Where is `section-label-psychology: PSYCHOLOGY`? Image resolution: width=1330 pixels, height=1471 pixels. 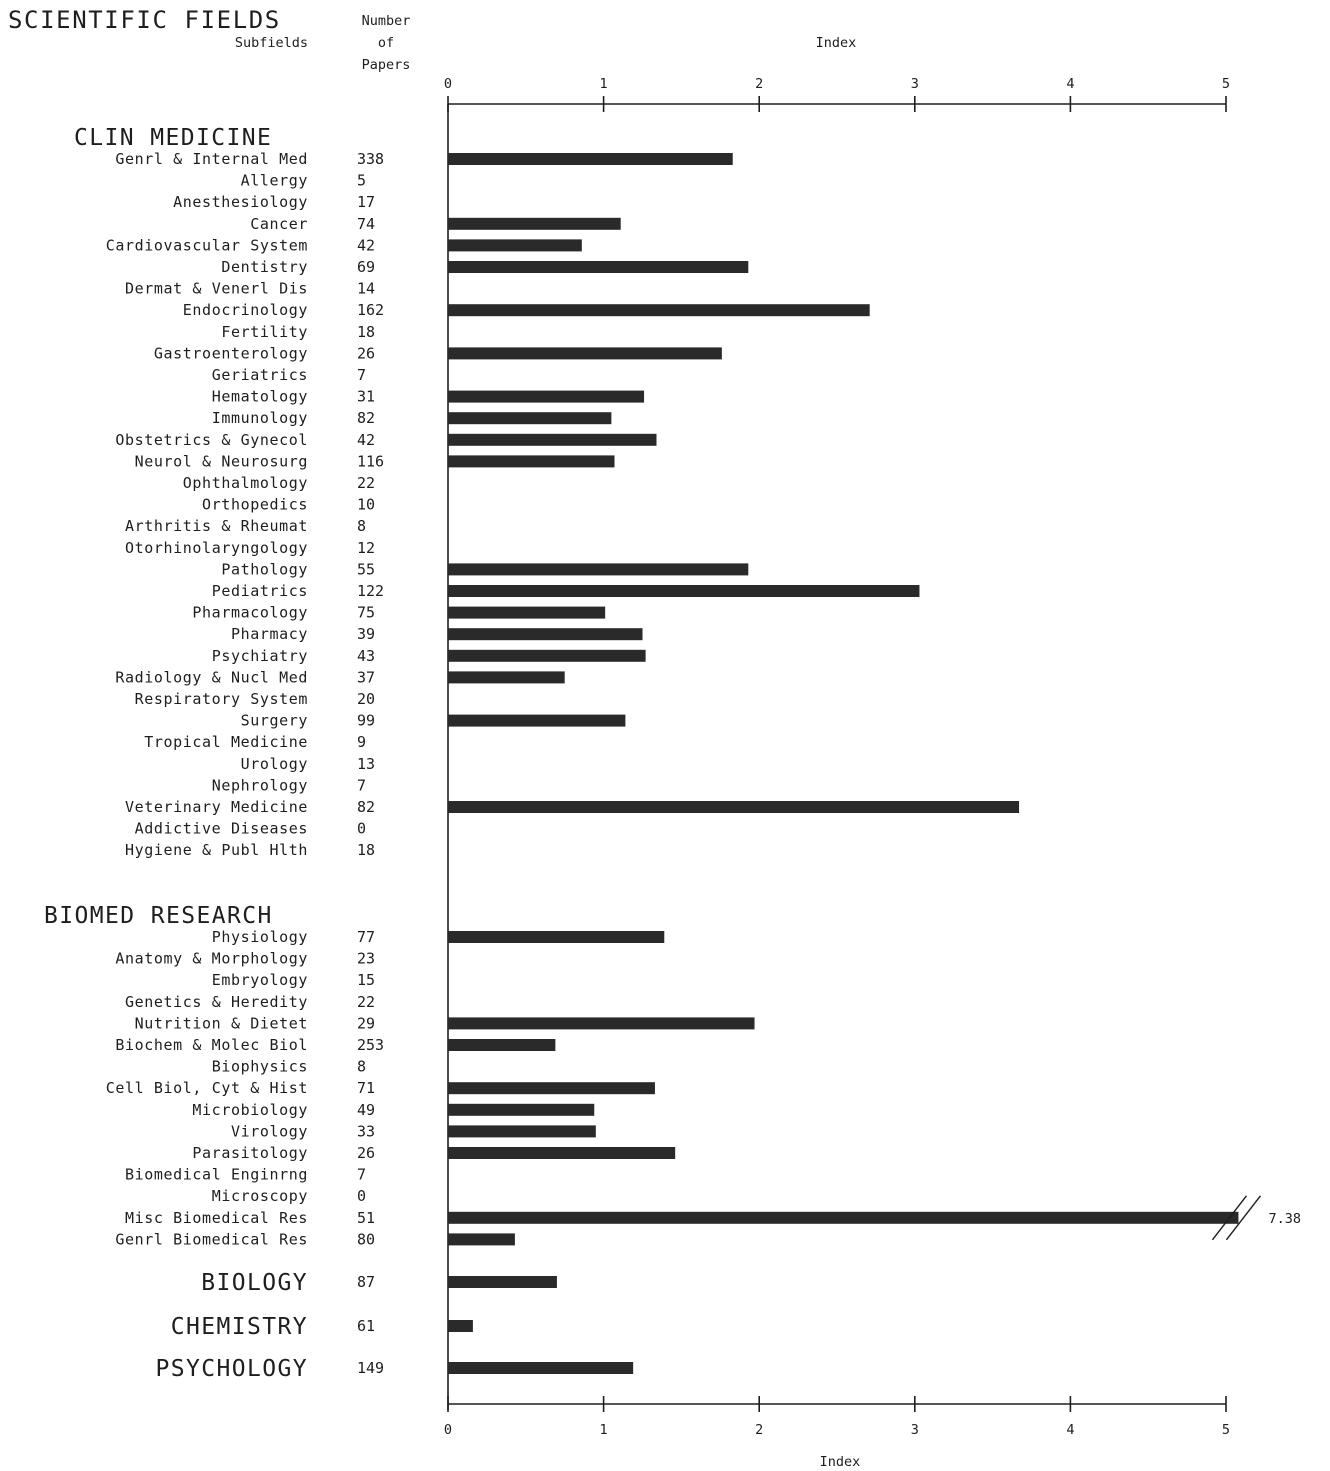 section-label-psychology: PSYCHOLOGY is located at coordinates (232, 1369).